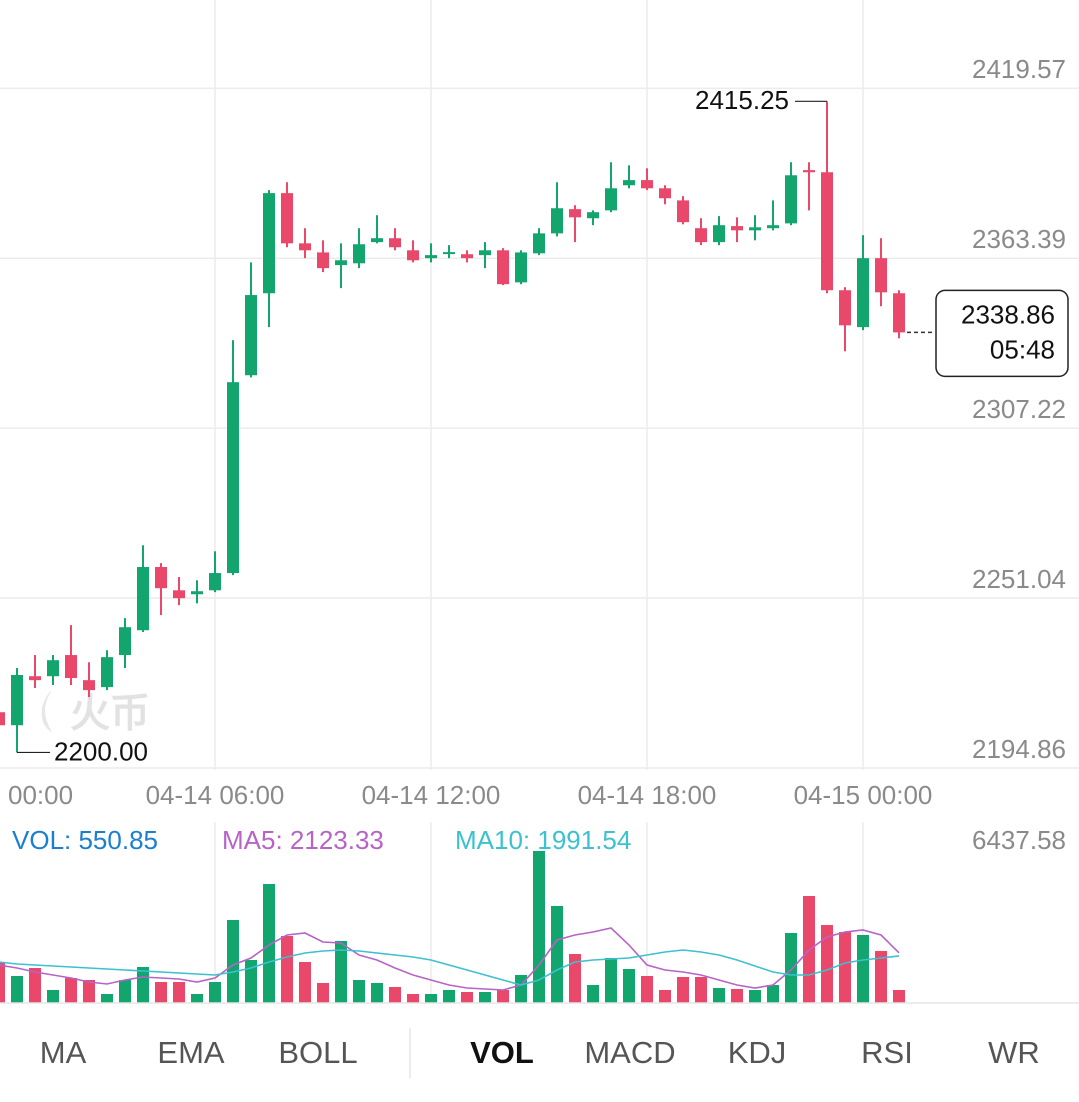 This screenshot has height=1102, width=1079. Describe the element at coordinates (1019, 840) in the screenshot. I see `y-tick-label: 6437.58` at that location.